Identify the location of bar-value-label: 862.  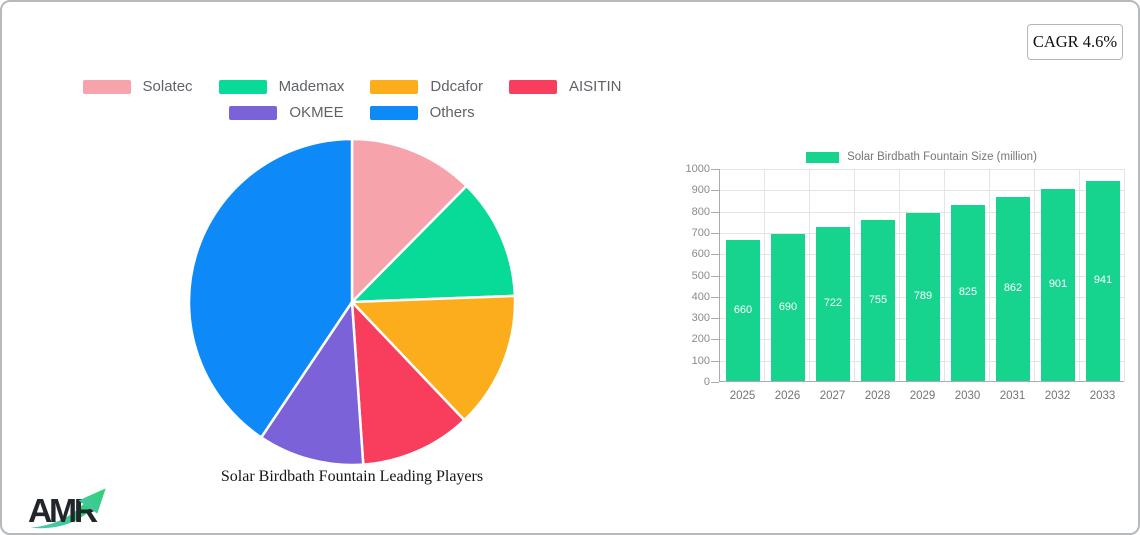
(1013, 288).